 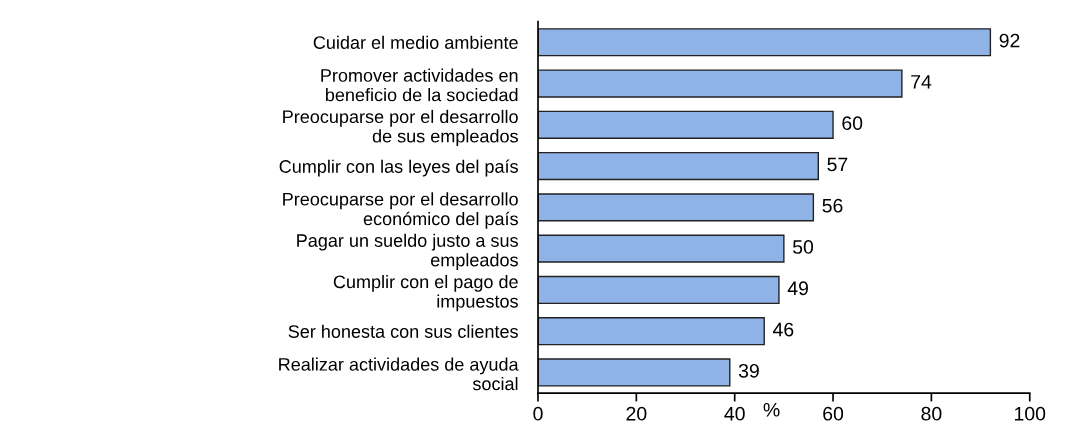 What do you see at coordinates (1030, 413) in the screenshot?
I see `x-tick-label: 100` at bounding box center [1030, 413].